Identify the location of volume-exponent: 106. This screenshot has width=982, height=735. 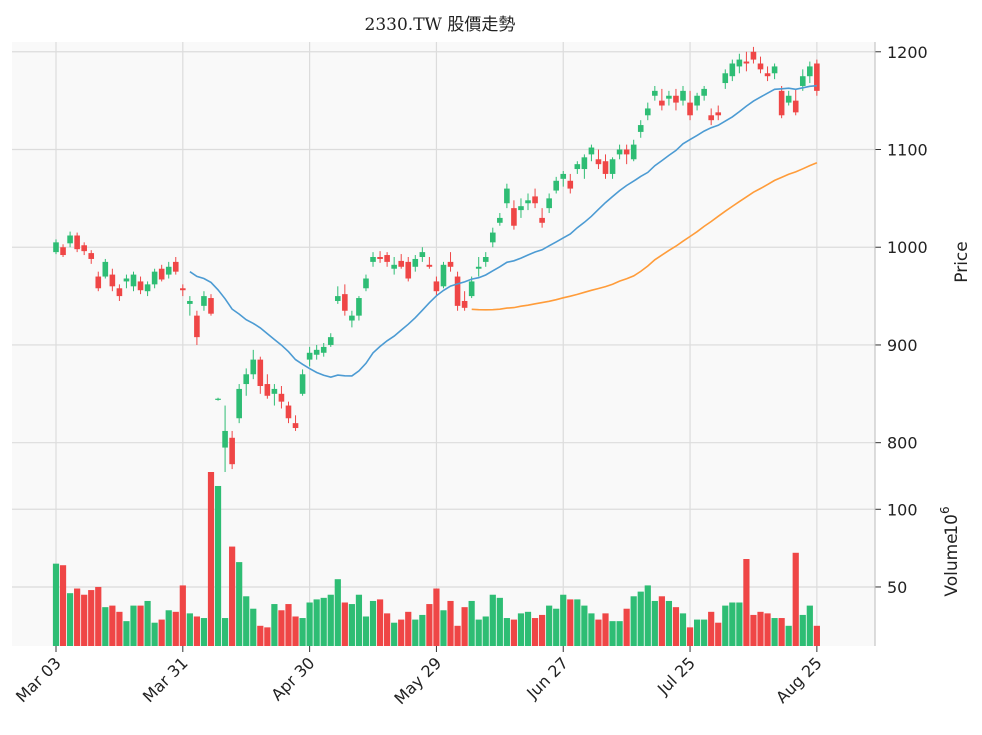
(950, 520).